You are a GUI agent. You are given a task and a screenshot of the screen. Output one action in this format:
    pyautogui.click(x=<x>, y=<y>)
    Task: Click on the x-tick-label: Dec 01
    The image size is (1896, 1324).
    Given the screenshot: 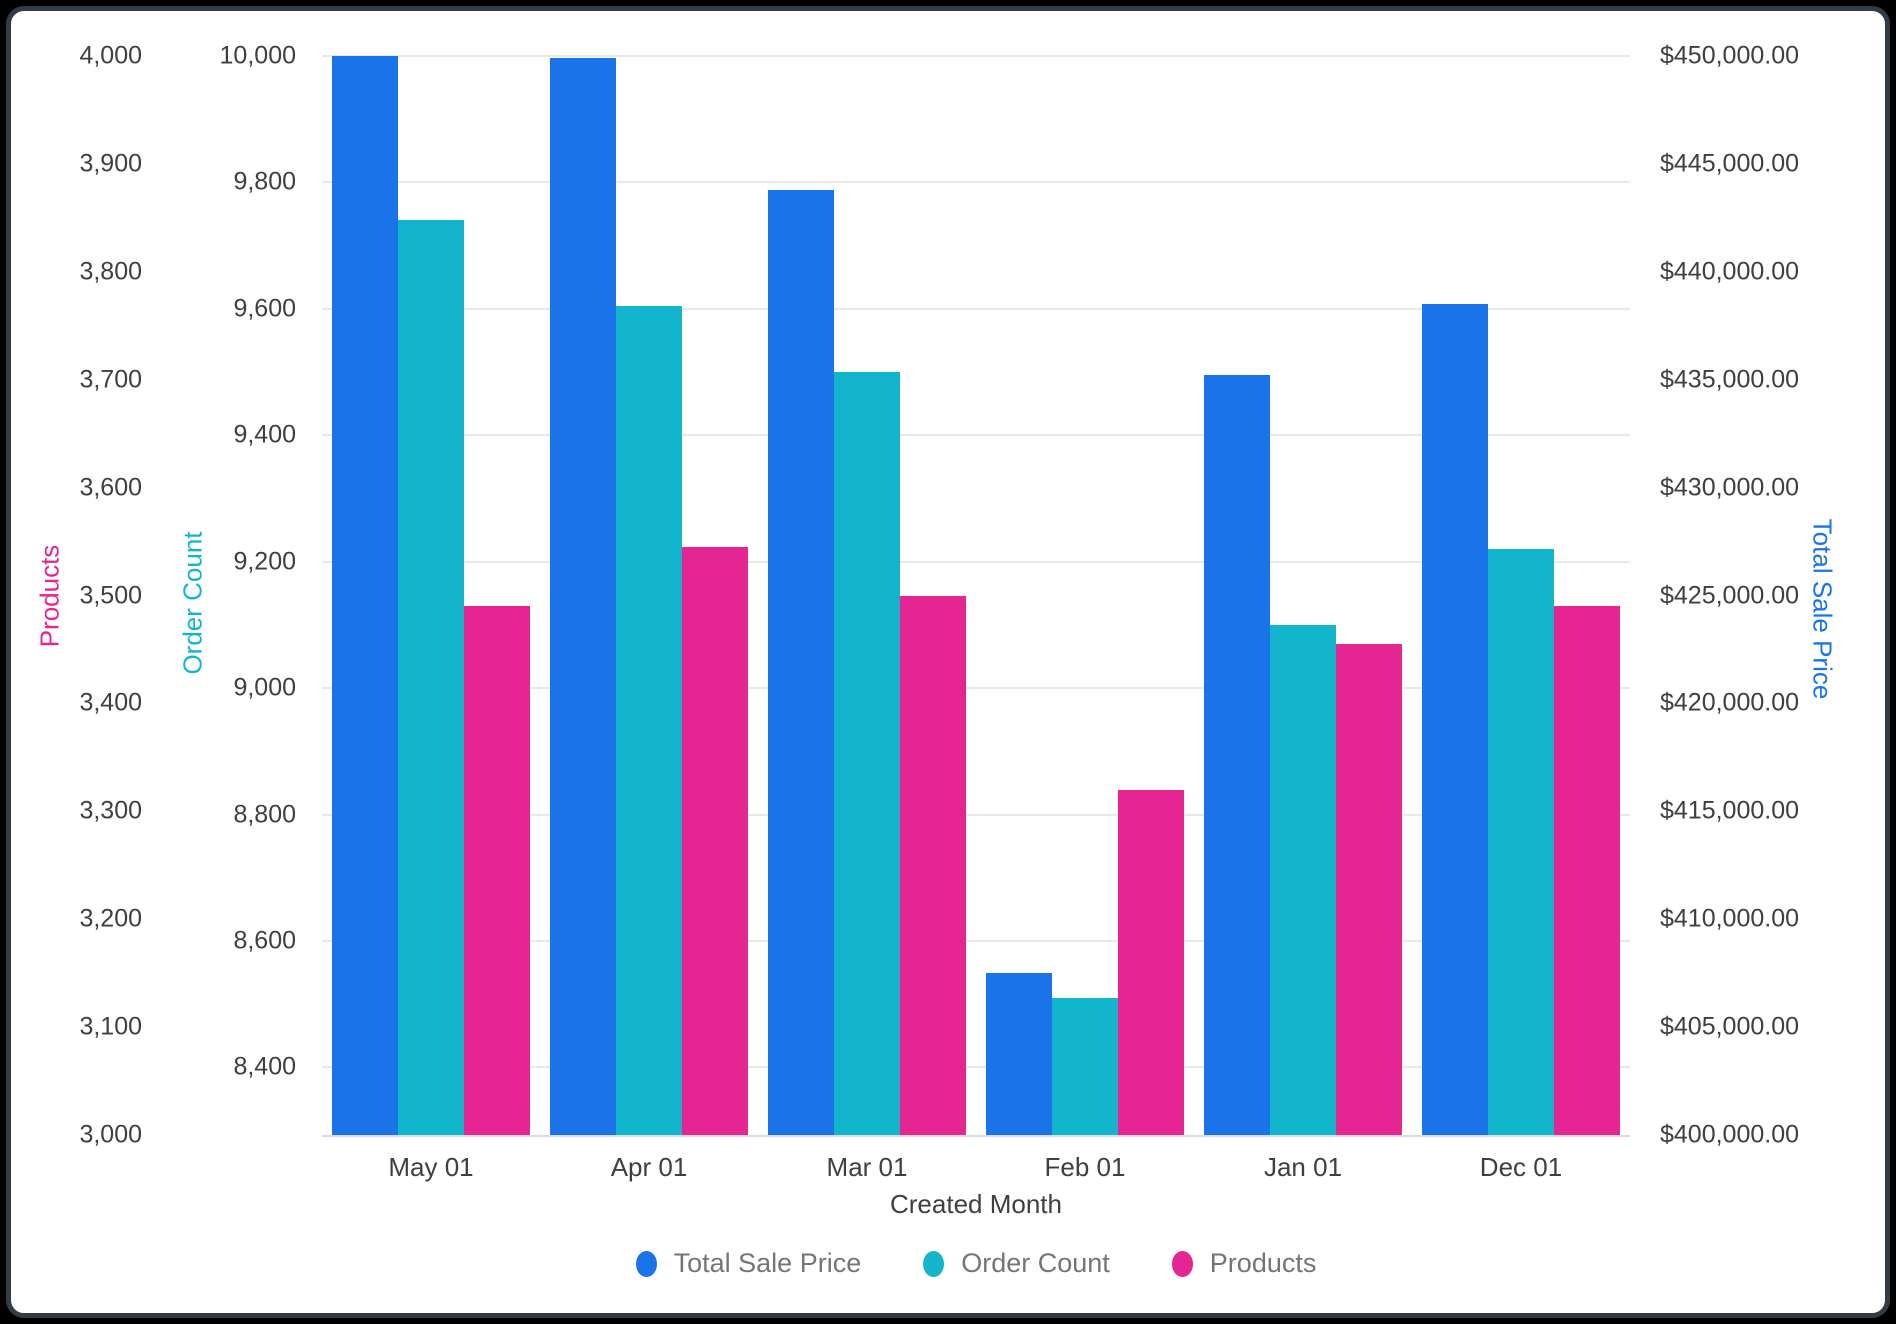 What is the action you would take?
    pyautogui.click(x=1521, y=1167)
    